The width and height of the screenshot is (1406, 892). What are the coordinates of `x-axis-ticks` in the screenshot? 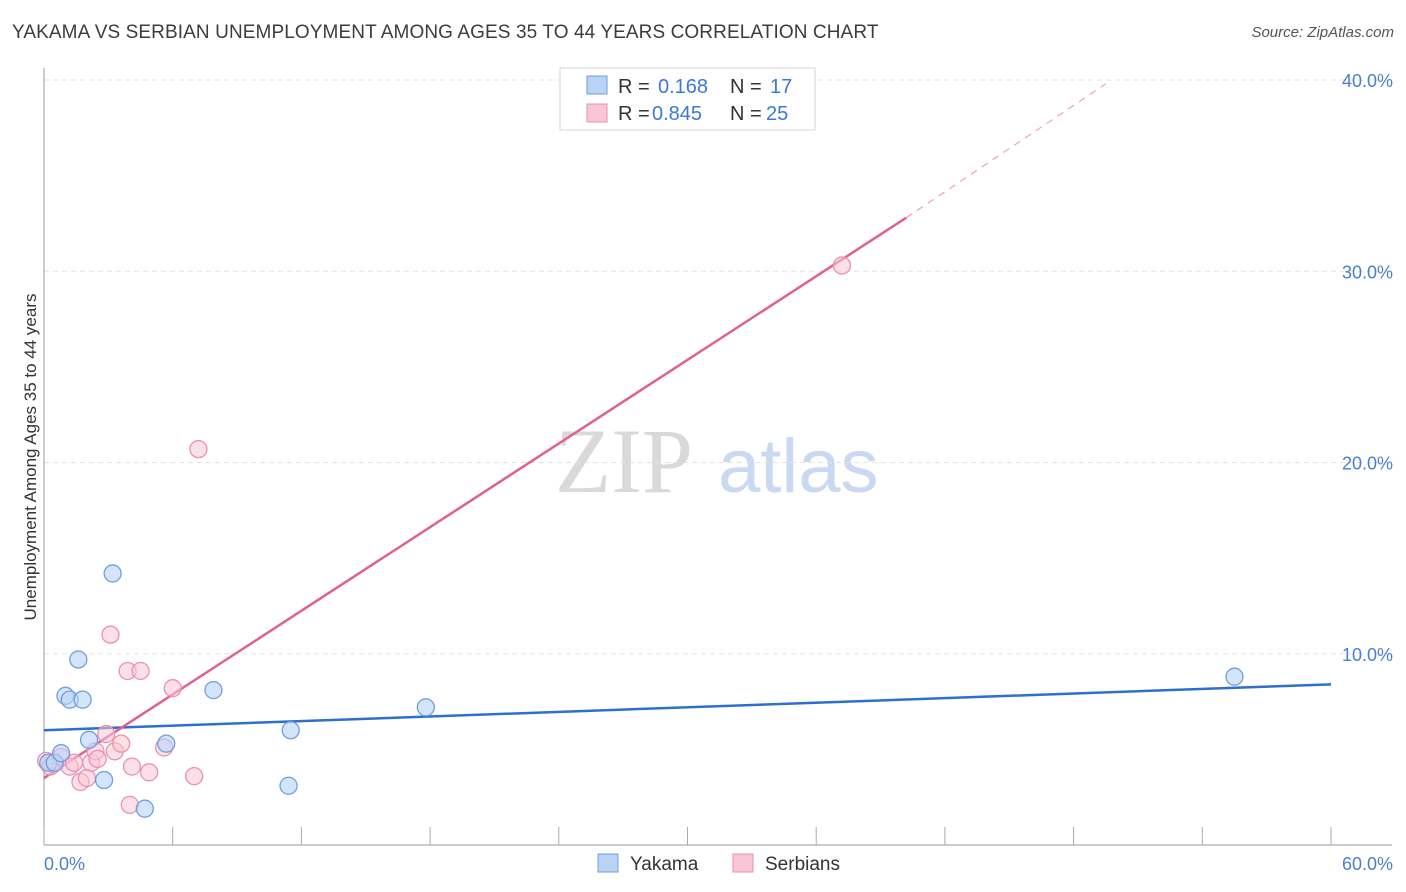 It's located at (687, 836).